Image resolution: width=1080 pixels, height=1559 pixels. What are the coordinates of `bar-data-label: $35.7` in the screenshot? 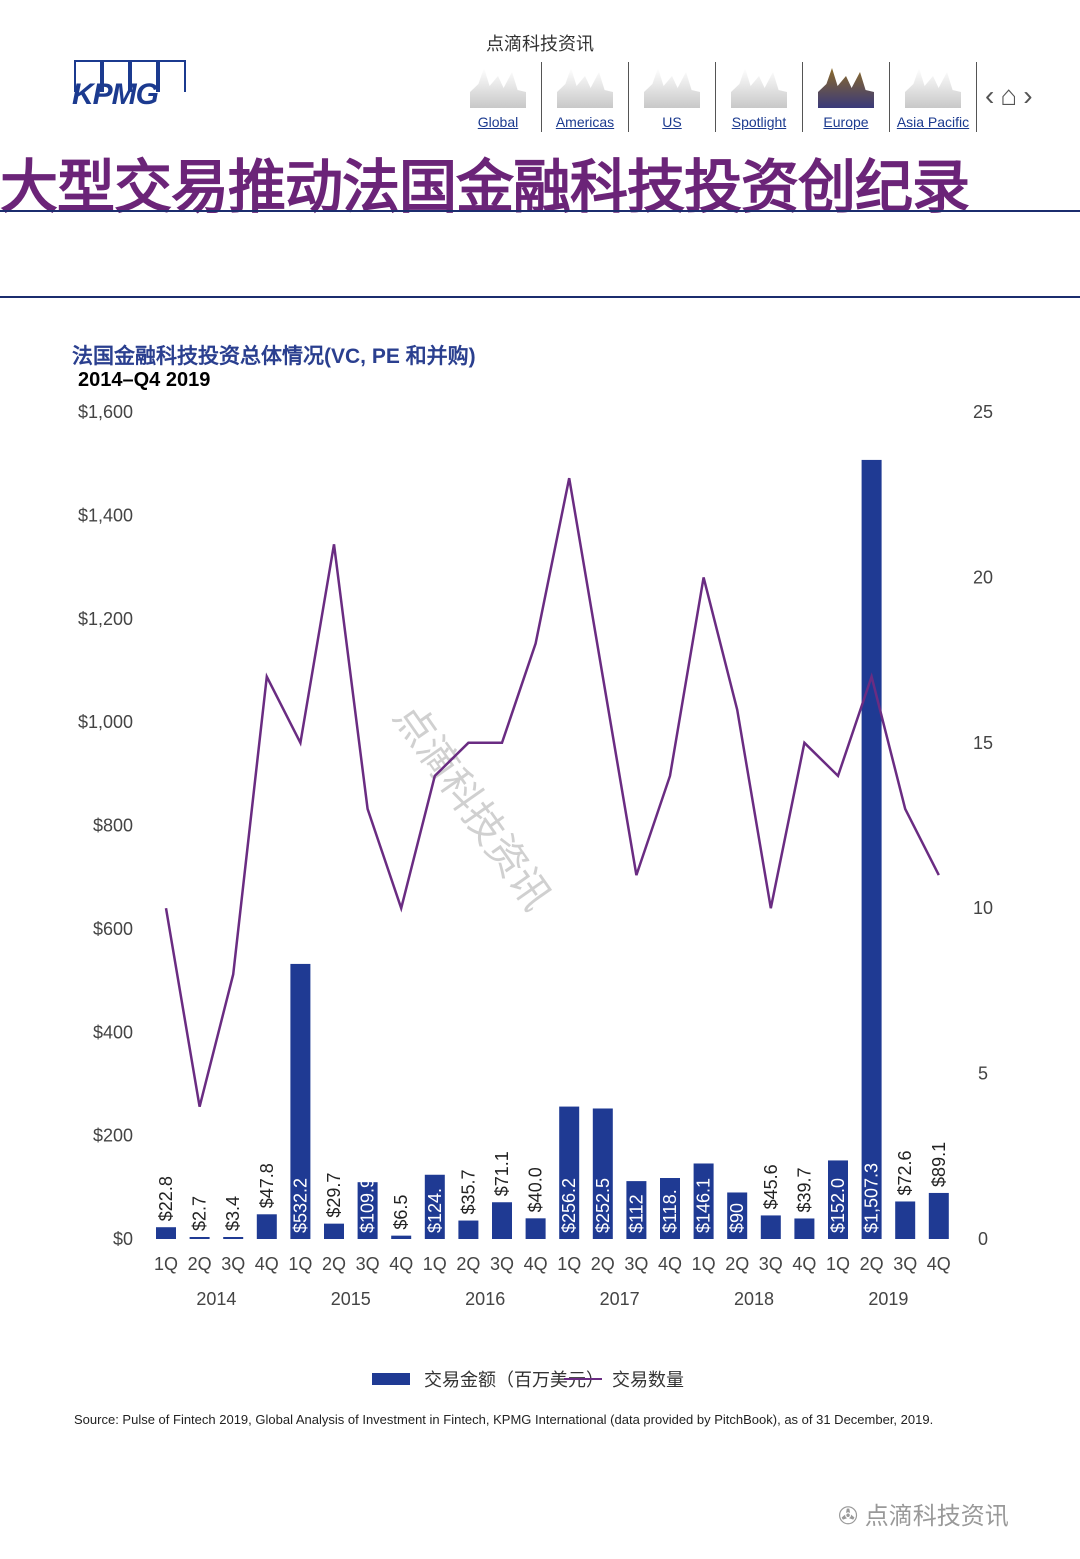 It's located at (468, 1192).